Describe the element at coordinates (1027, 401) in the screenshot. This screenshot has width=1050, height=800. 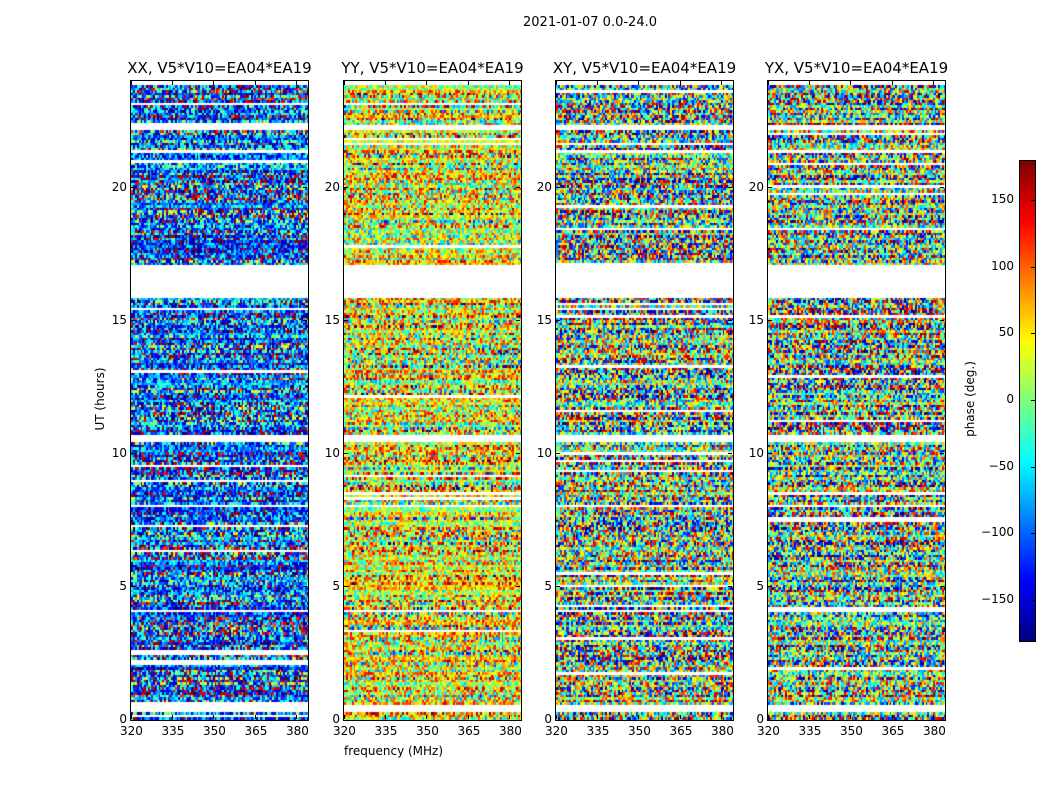
I see `colorbar` at that location.